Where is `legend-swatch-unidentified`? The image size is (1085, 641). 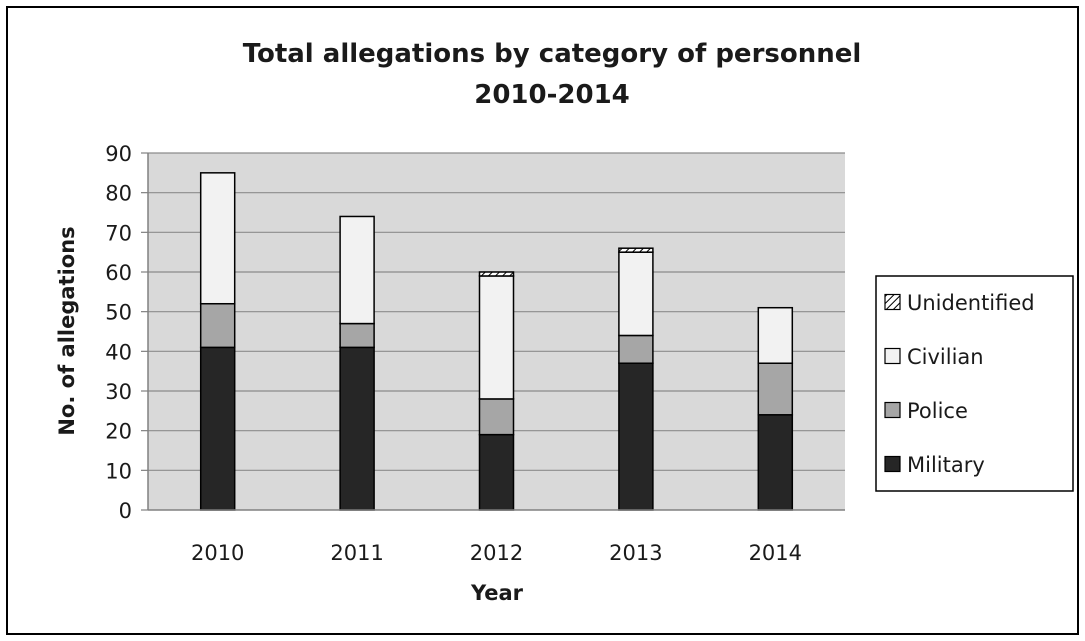
legend-swatch-unidentified is located at coordinates (892, 302).